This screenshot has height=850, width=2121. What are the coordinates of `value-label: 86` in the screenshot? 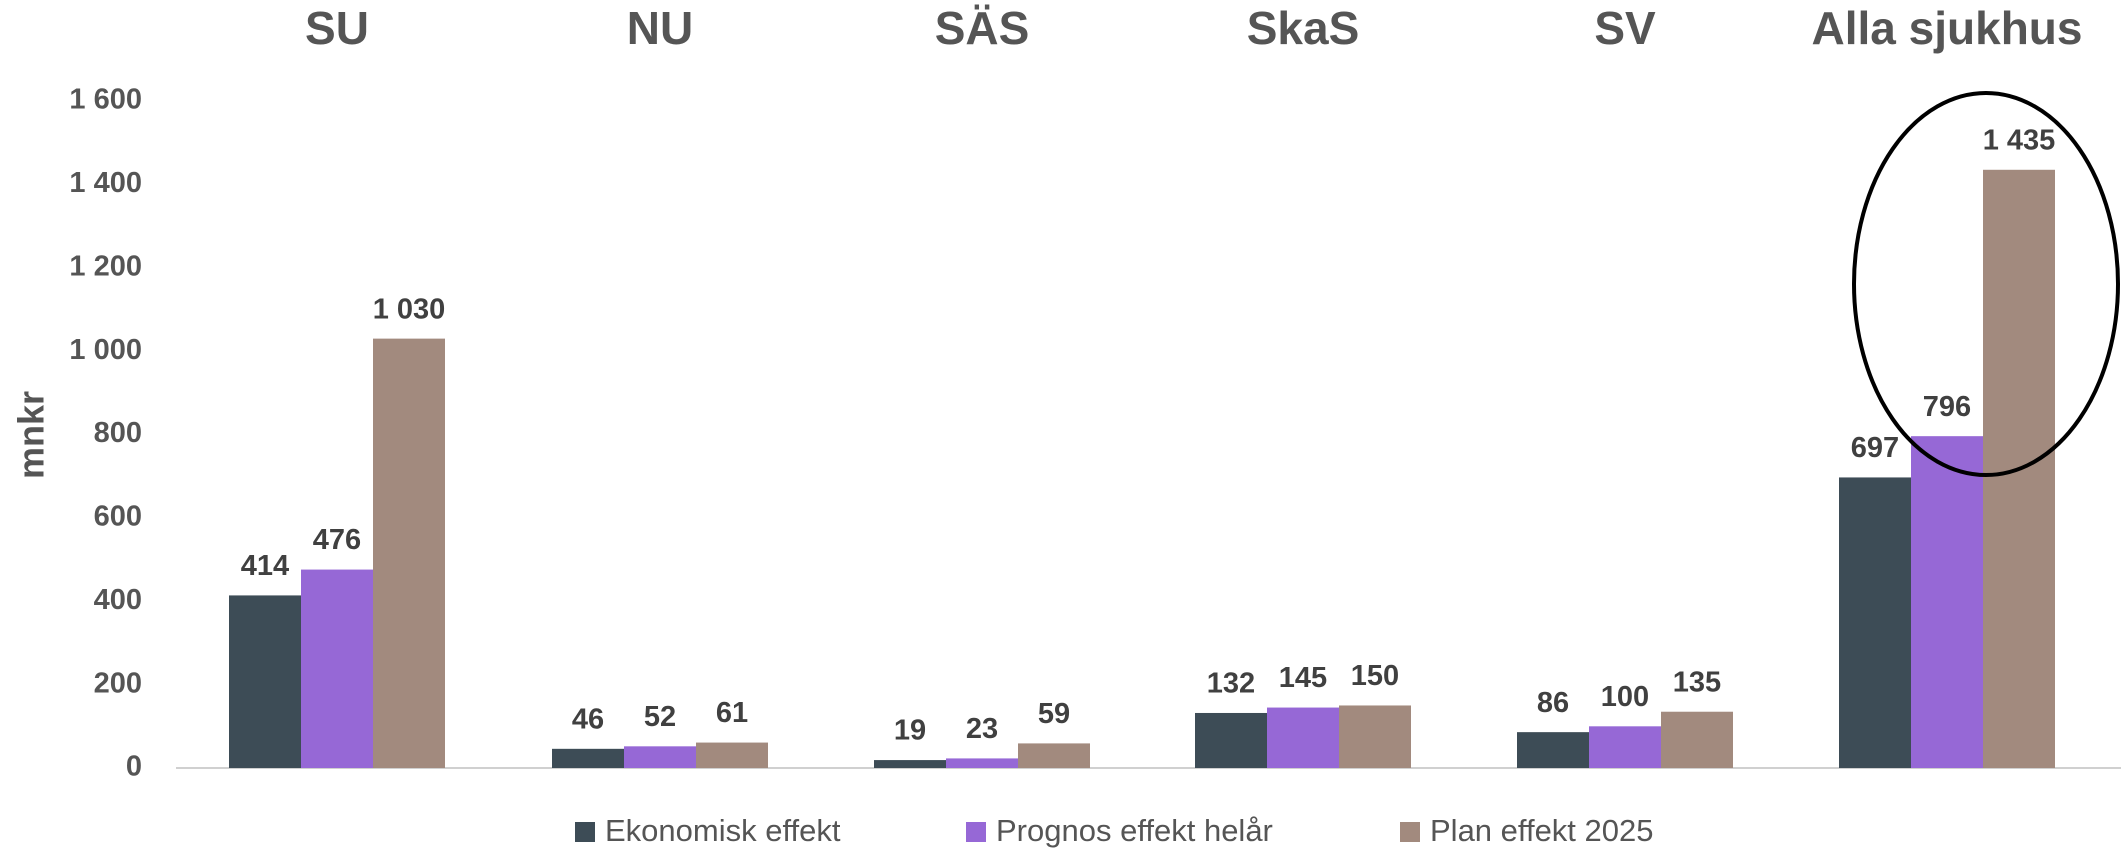 It's located at (1553, 703).